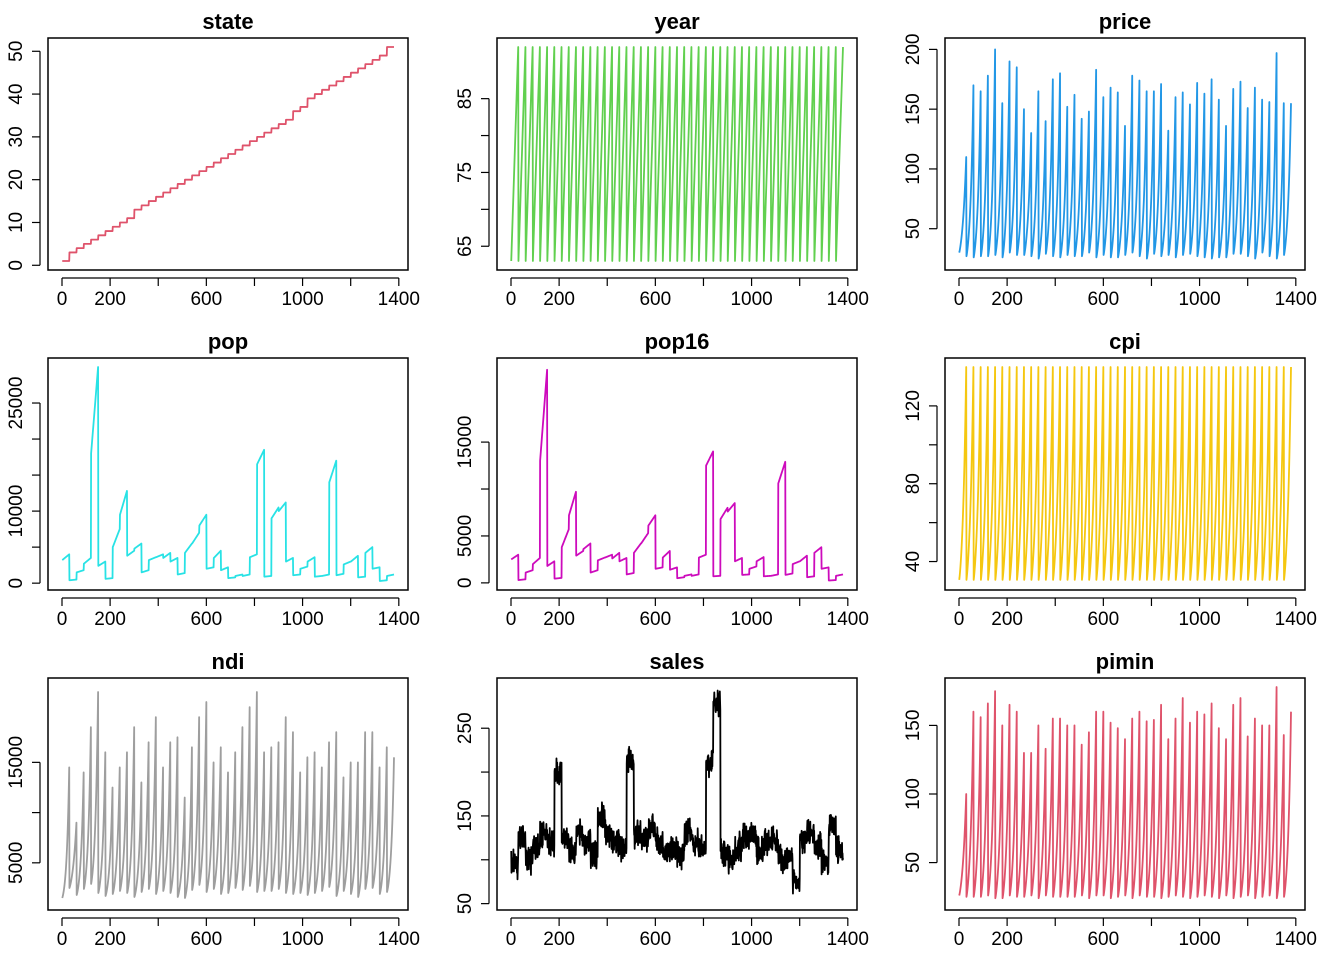 This screenshot has width=1344, height=965. I want to click on sales-plot-frame, so click(677, 794).